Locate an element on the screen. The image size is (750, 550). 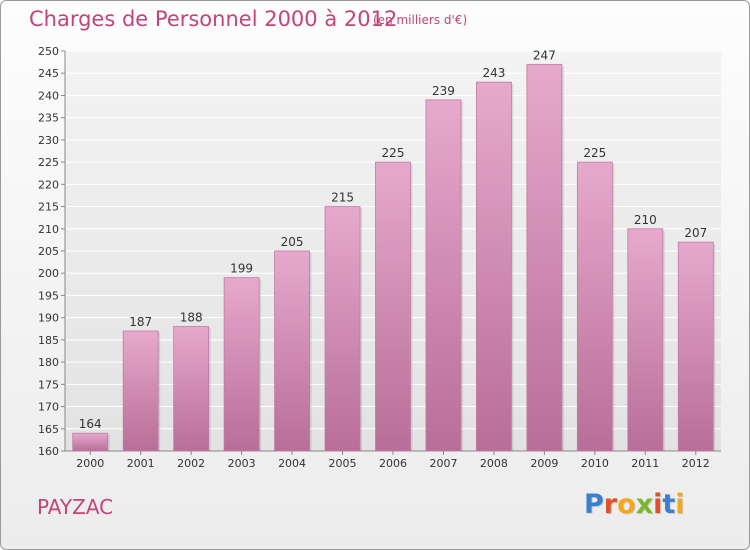
y-tick-label: 235 is located at coordinates (48, 118).